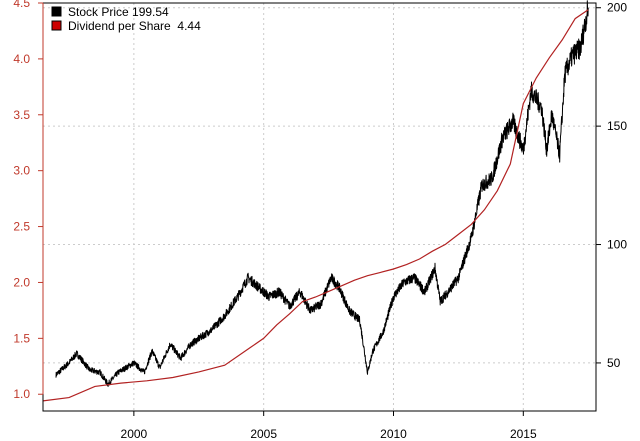 The width and height of the screenshot is (640, 441). I want to click on legend-label-dividend: Dividend per Share 4.44, so click(134, 26).